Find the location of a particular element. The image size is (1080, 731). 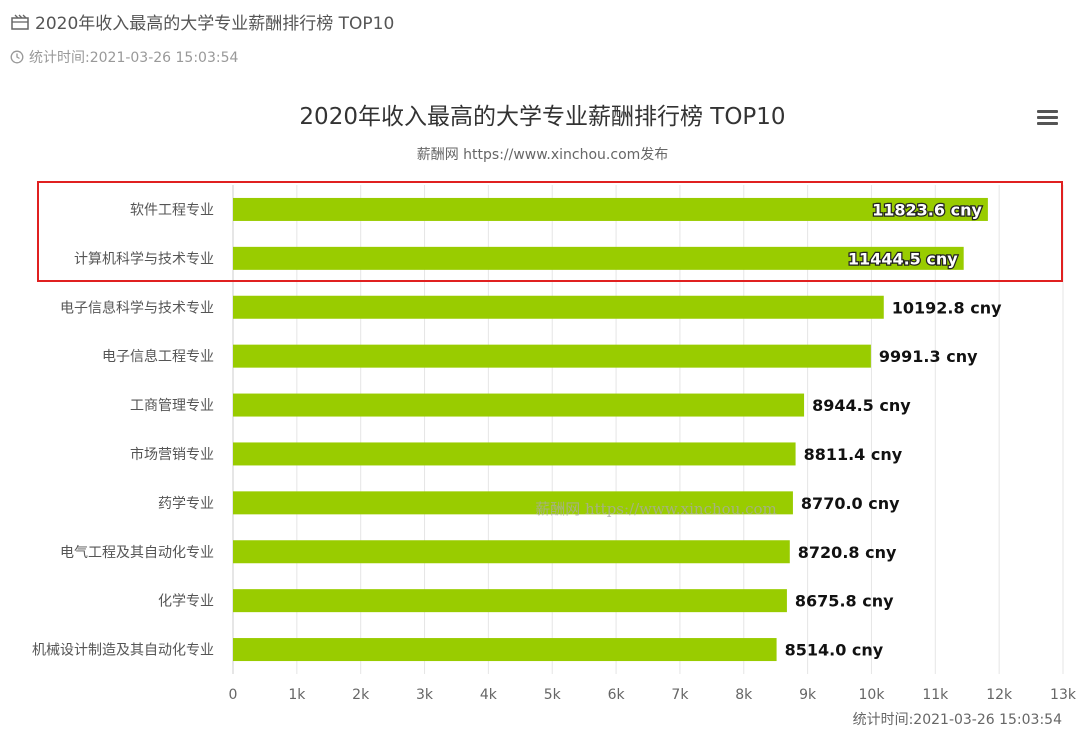

data-label: 8770.0 cny is located at coordinates (850, 503).